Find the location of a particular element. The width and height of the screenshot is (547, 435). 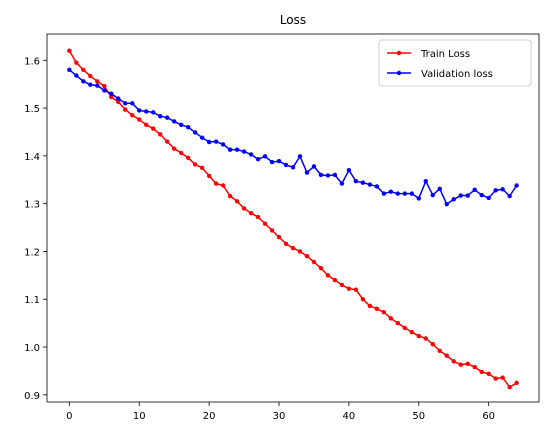

legend-box is located at coordinates (455, 63).